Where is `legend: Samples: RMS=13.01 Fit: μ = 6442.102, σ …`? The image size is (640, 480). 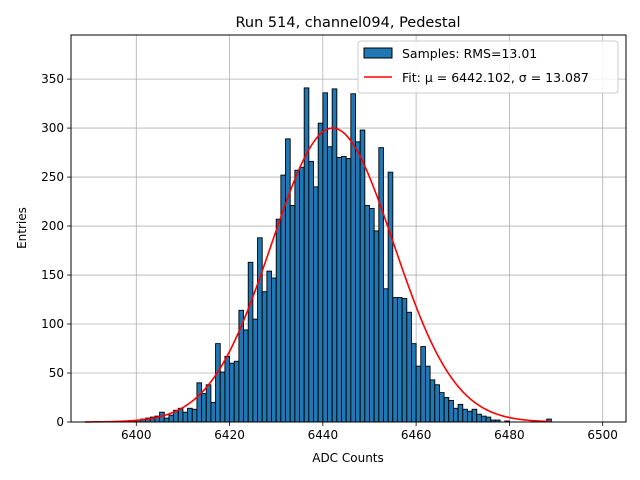
legend: Samples: RMS=13.01 Fit: μ = 6442.102, σ … is located at coordinates (488, 67).